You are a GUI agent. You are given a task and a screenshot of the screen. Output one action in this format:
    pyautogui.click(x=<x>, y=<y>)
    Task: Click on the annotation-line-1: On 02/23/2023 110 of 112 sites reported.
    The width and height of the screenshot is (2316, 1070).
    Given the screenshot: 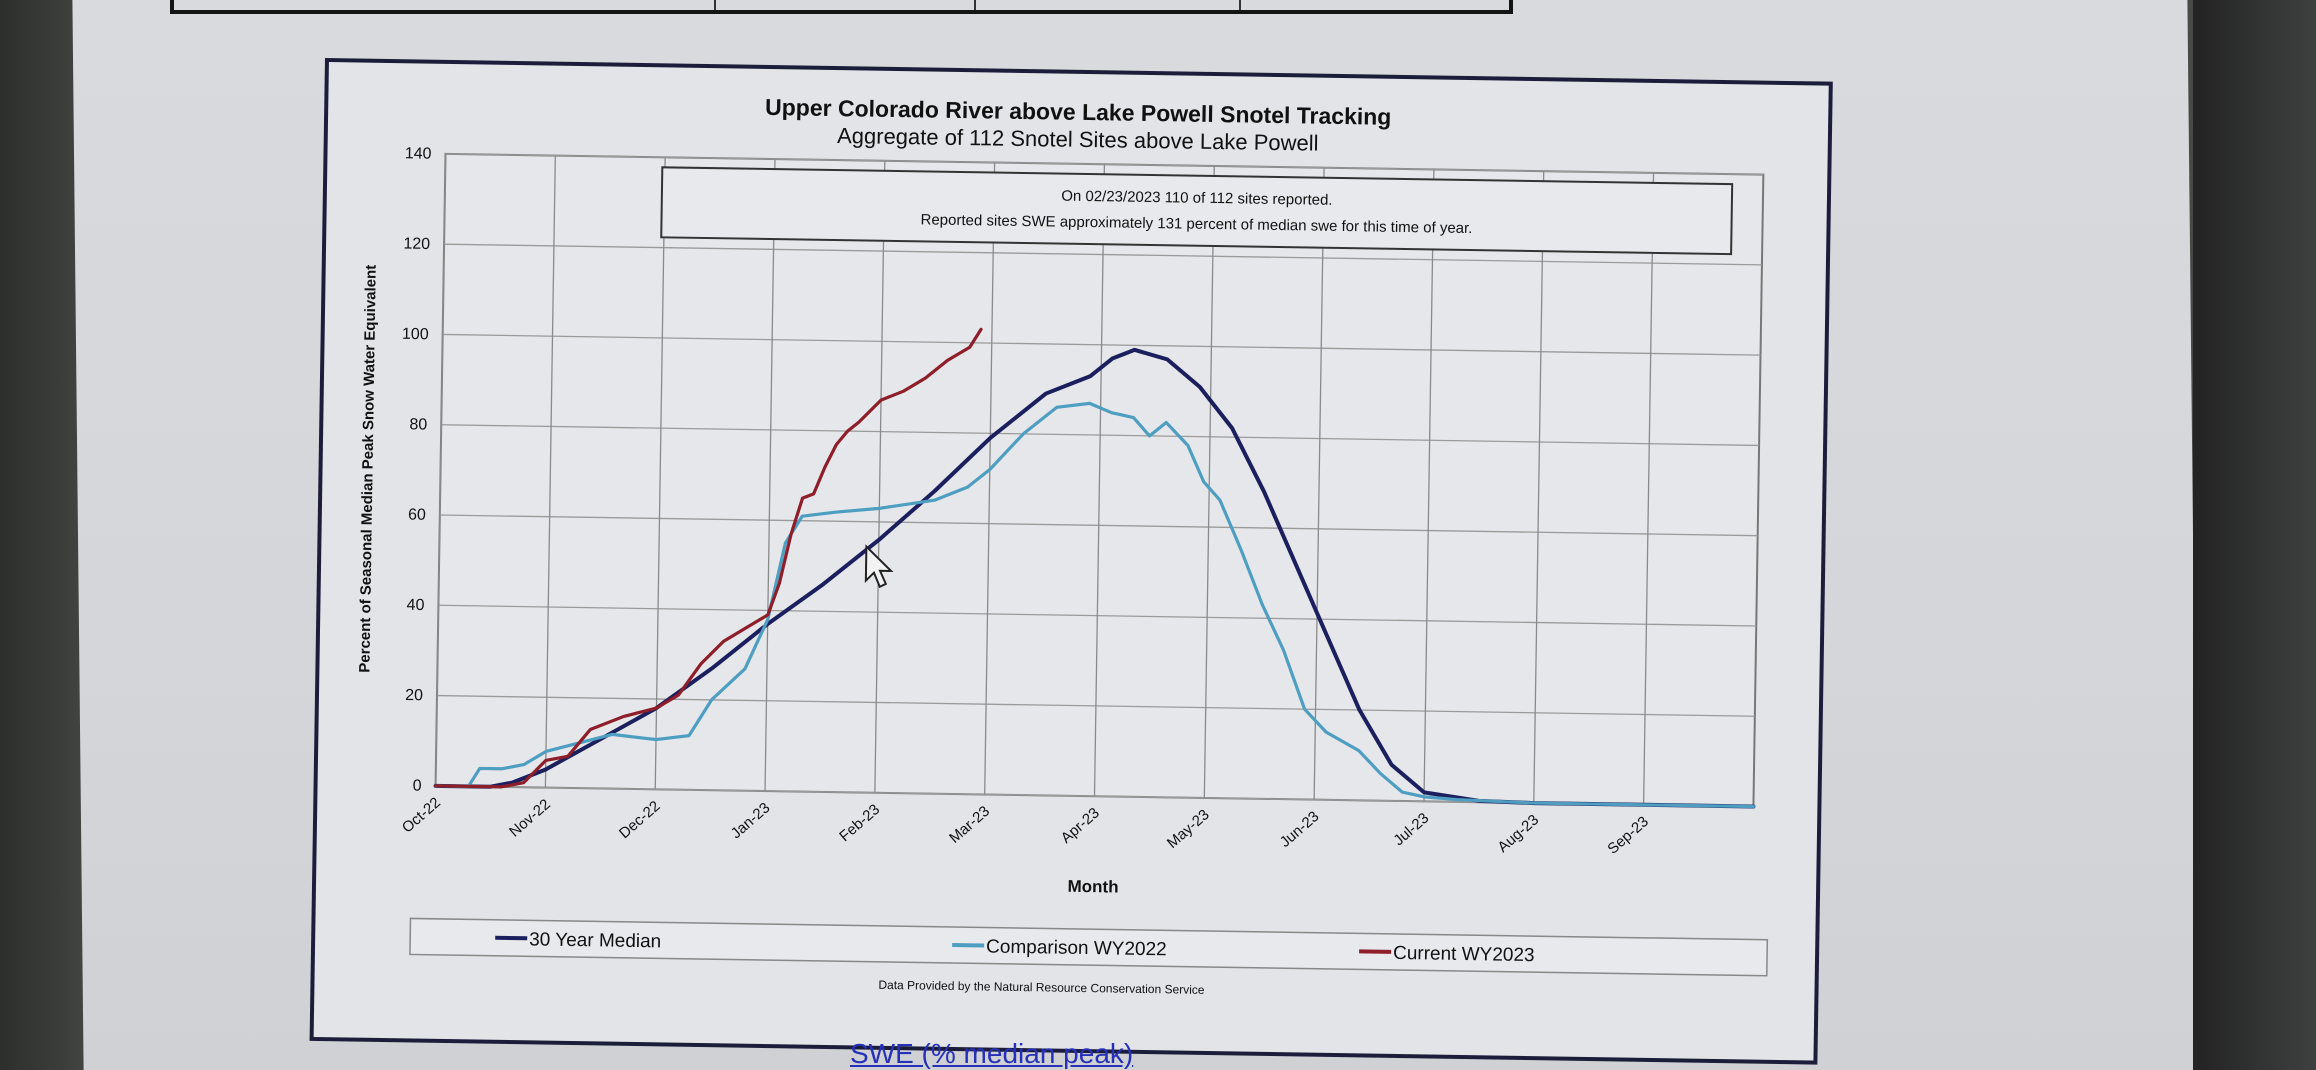 What is the action you would take?
    pyautogui.click(x=1197, y=198)
    